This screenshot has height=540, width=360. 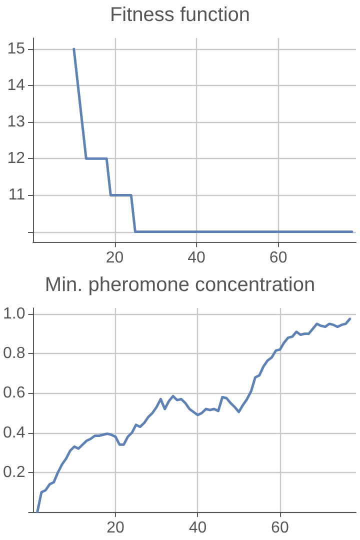 I want to click on chart-title: Min. pheromone concentration, so click(x=180, y=285).